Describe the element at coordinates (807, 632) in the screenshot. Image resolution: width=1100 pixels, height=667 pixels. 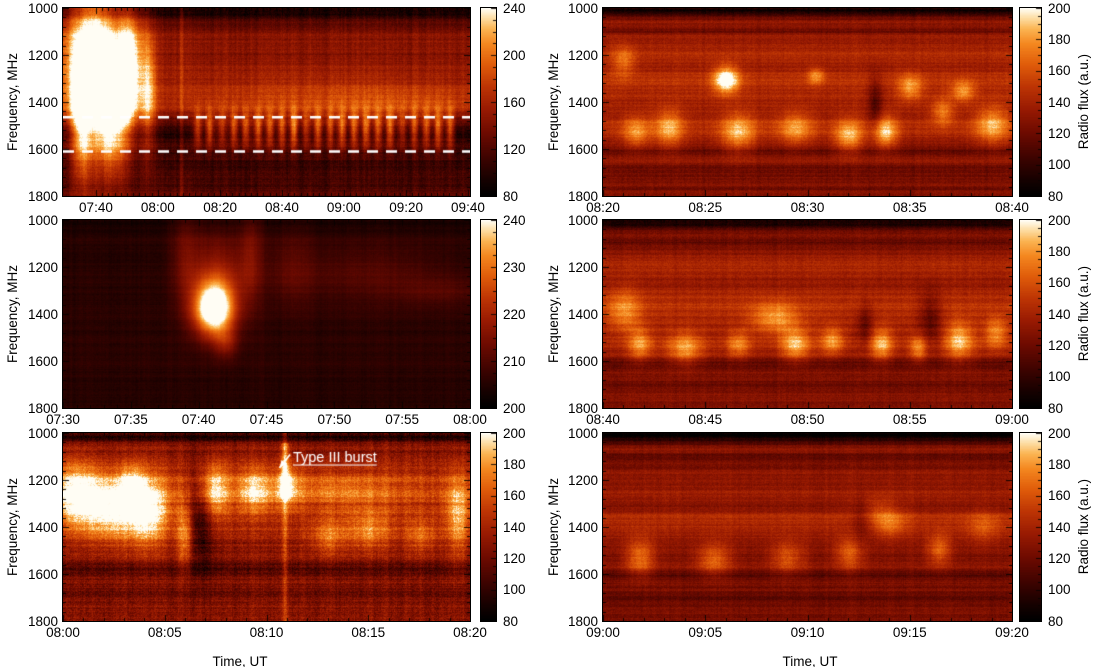
I see `x-tick-label: 09:10` at that location.